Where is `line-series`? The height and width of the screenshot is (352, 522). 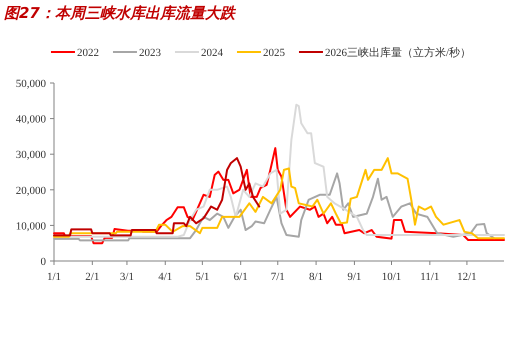
line-series is located at coordinates (156, 196).